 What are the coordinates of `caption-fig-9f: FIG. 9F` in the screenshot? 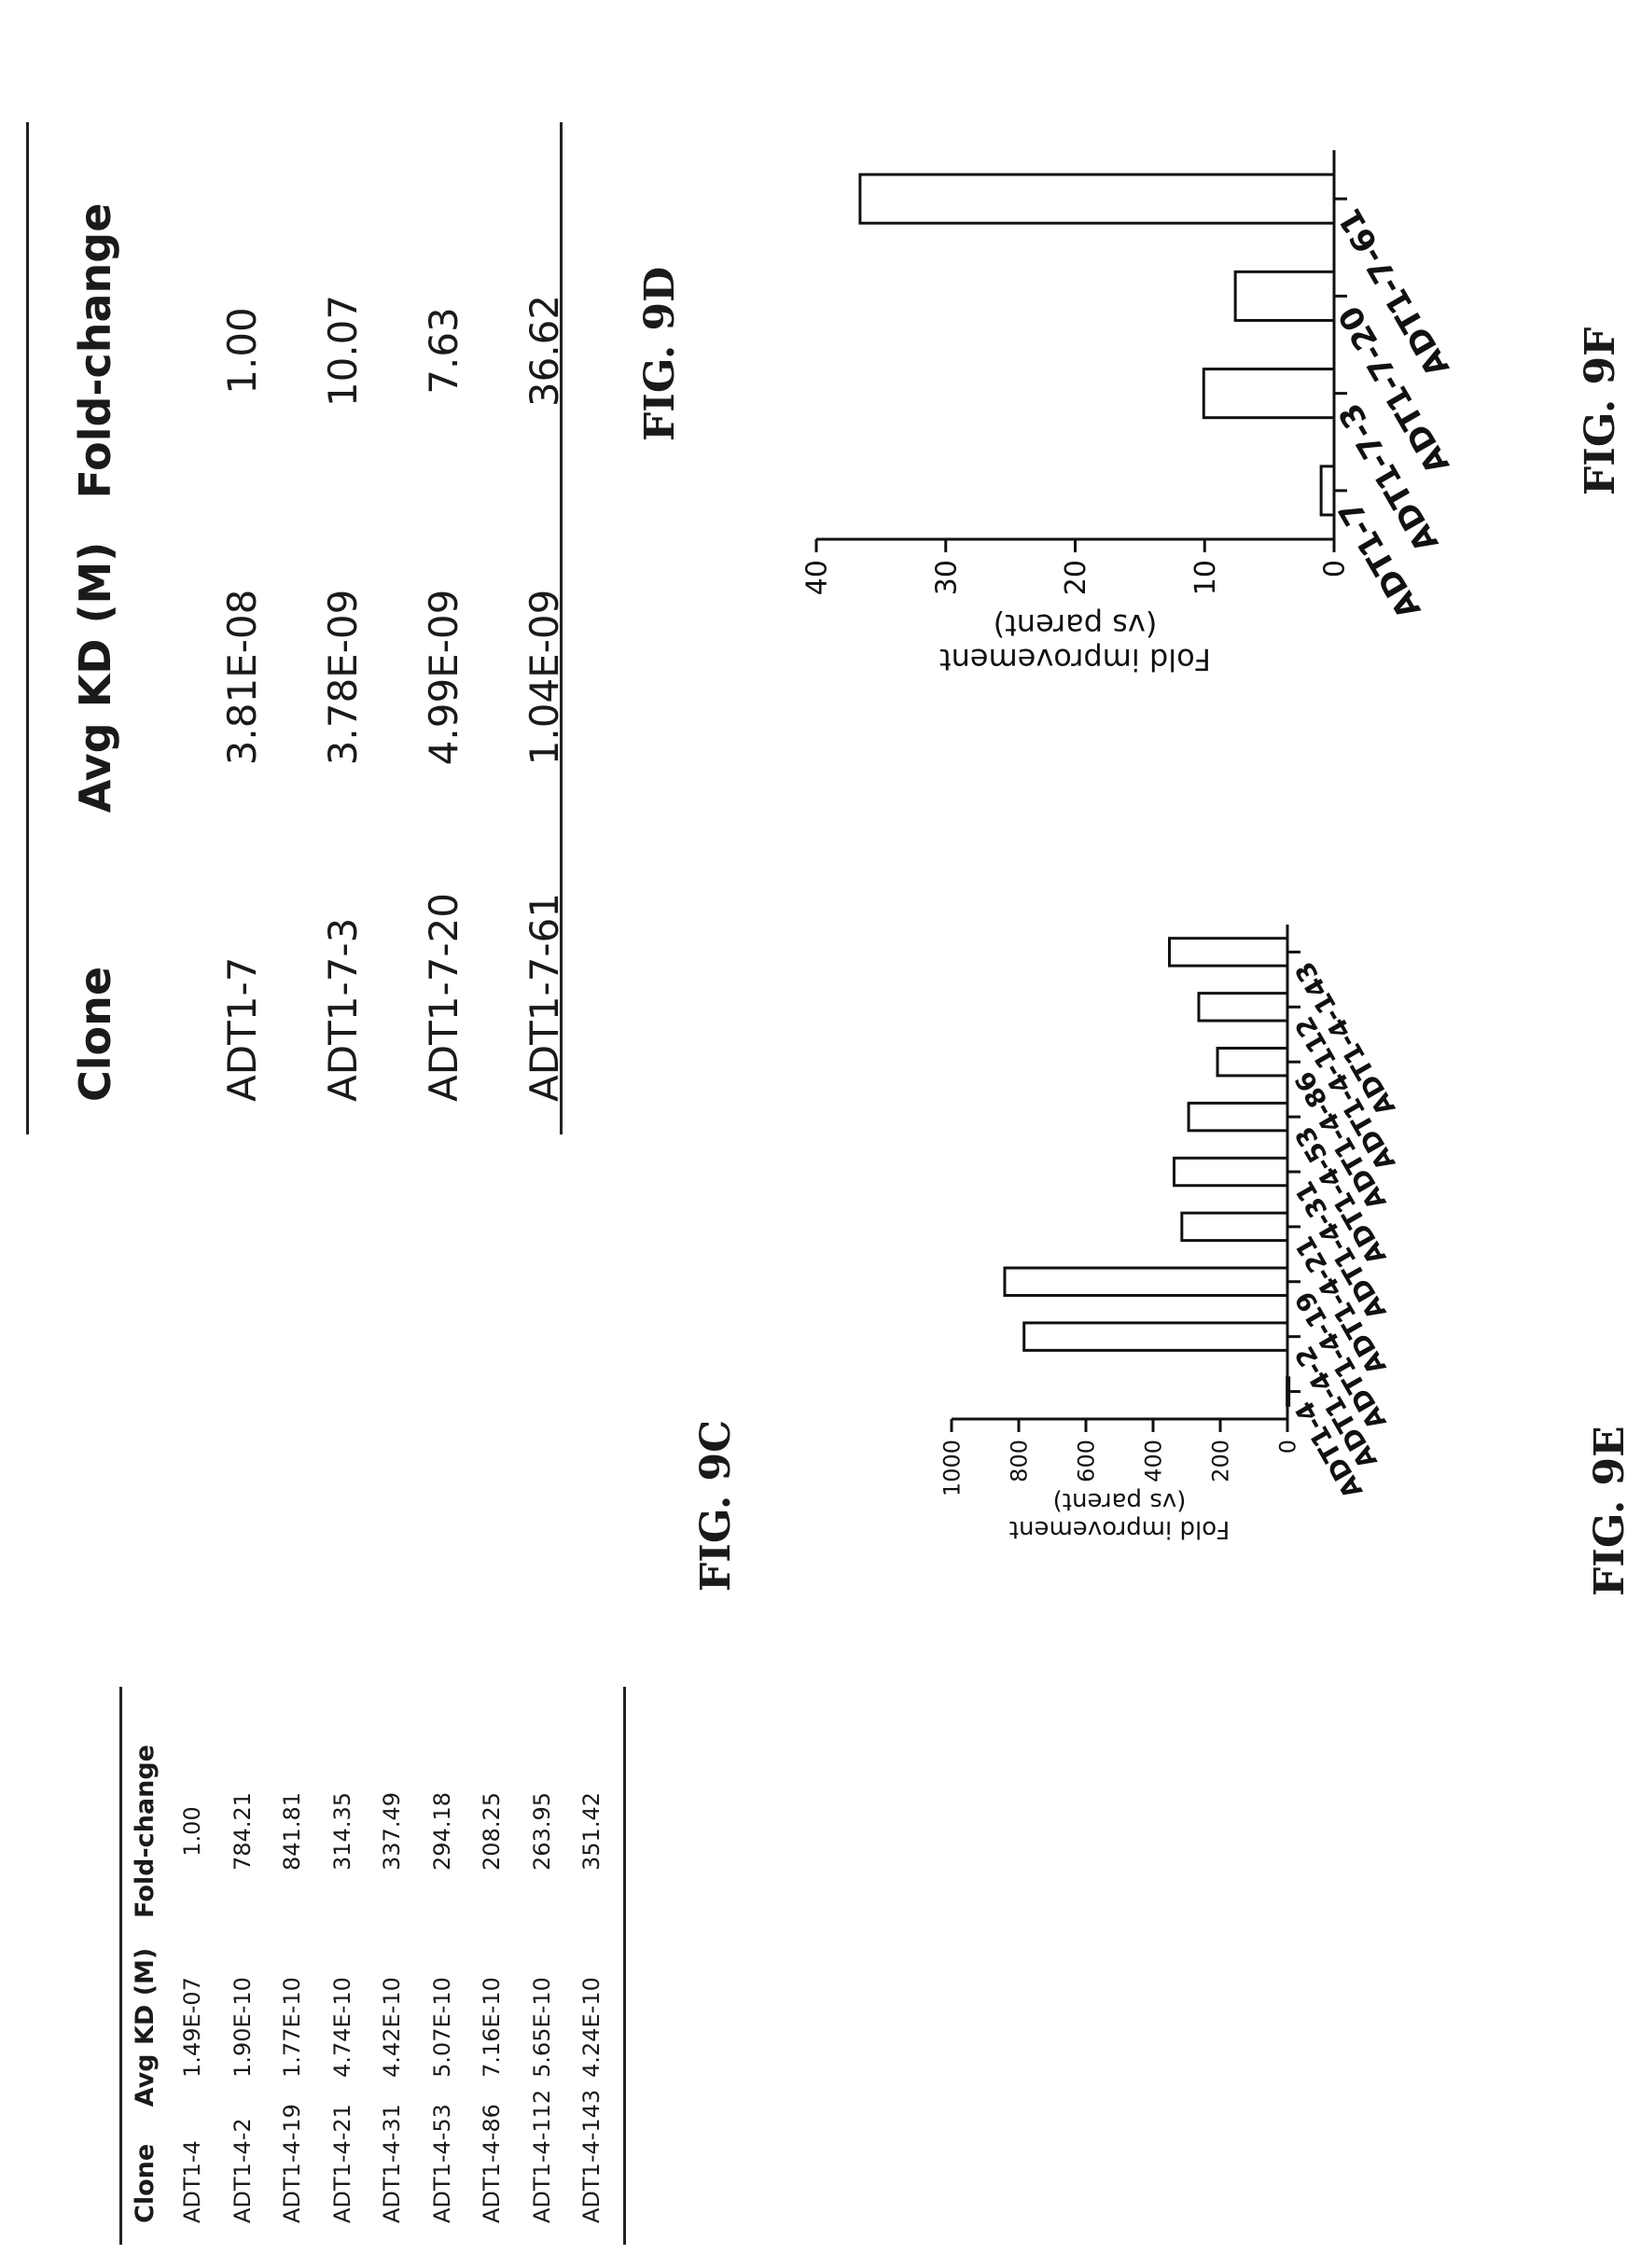 It's located at (1600, 411).